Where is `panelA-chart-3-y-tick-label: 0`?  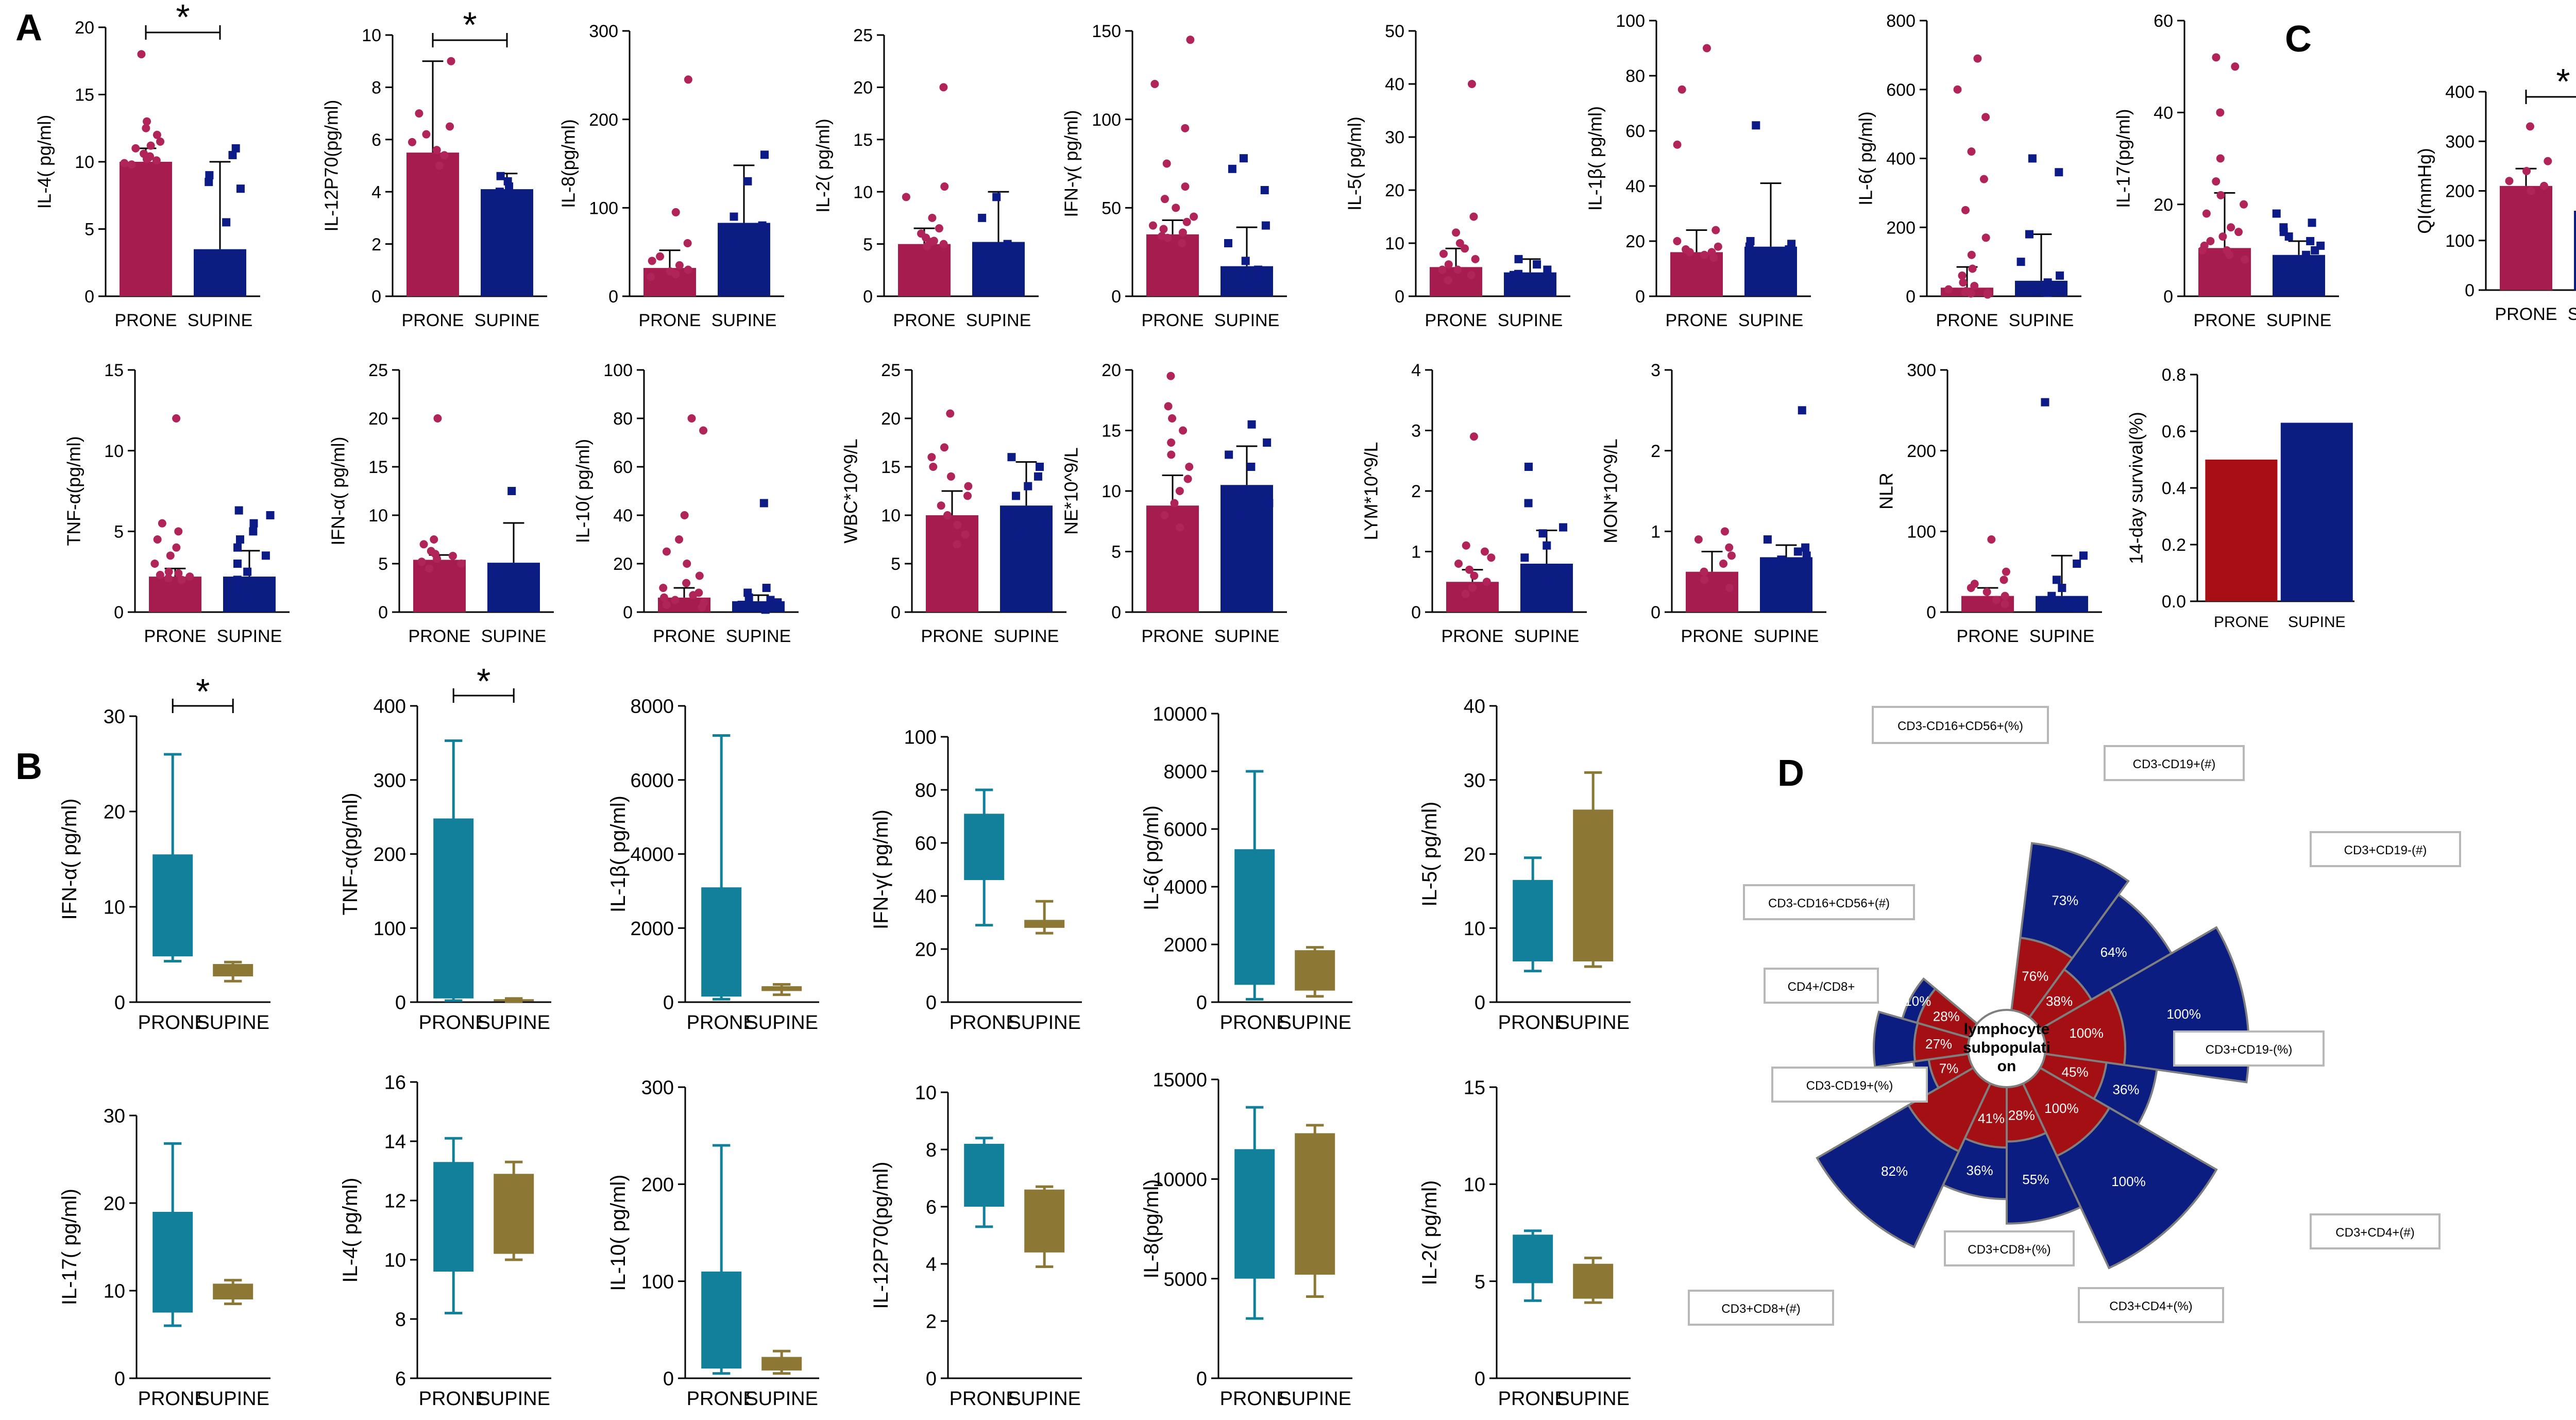
panelA-chart-3-y-tick-label: 0 is located at coordinates (613, 297).